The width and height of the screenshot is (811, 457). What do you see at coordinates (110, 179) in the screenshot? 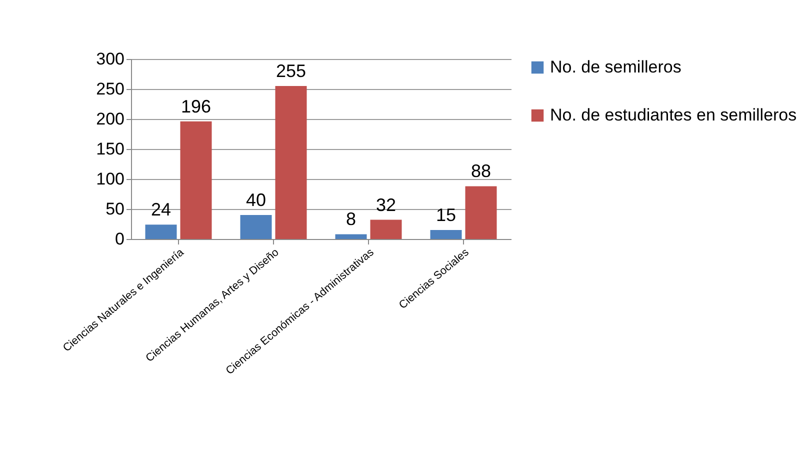
I see `y-tick-label: 100` at bounding box center [110, 179].